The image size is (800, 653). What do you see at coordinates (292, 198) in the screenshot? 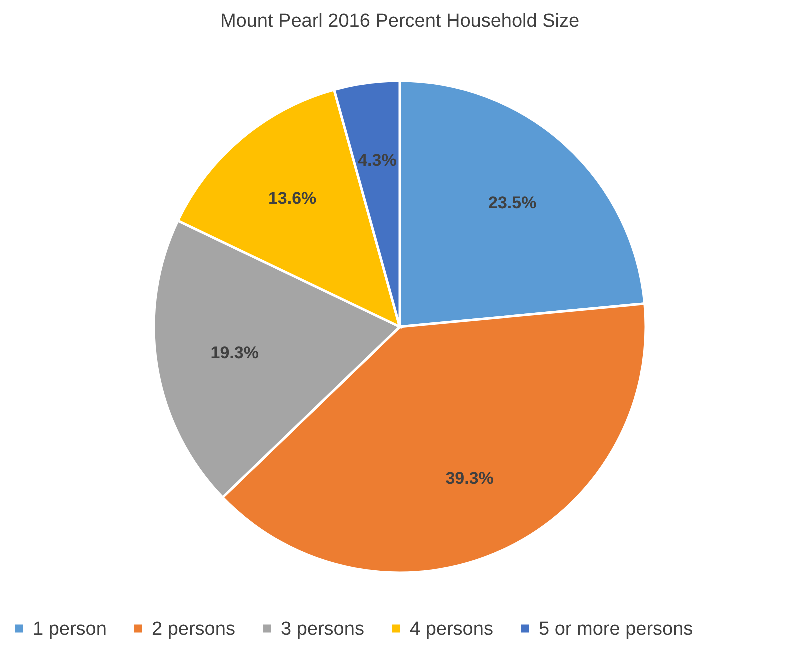
I see `data-label: 13.6%` at bounding box center [292, 198].